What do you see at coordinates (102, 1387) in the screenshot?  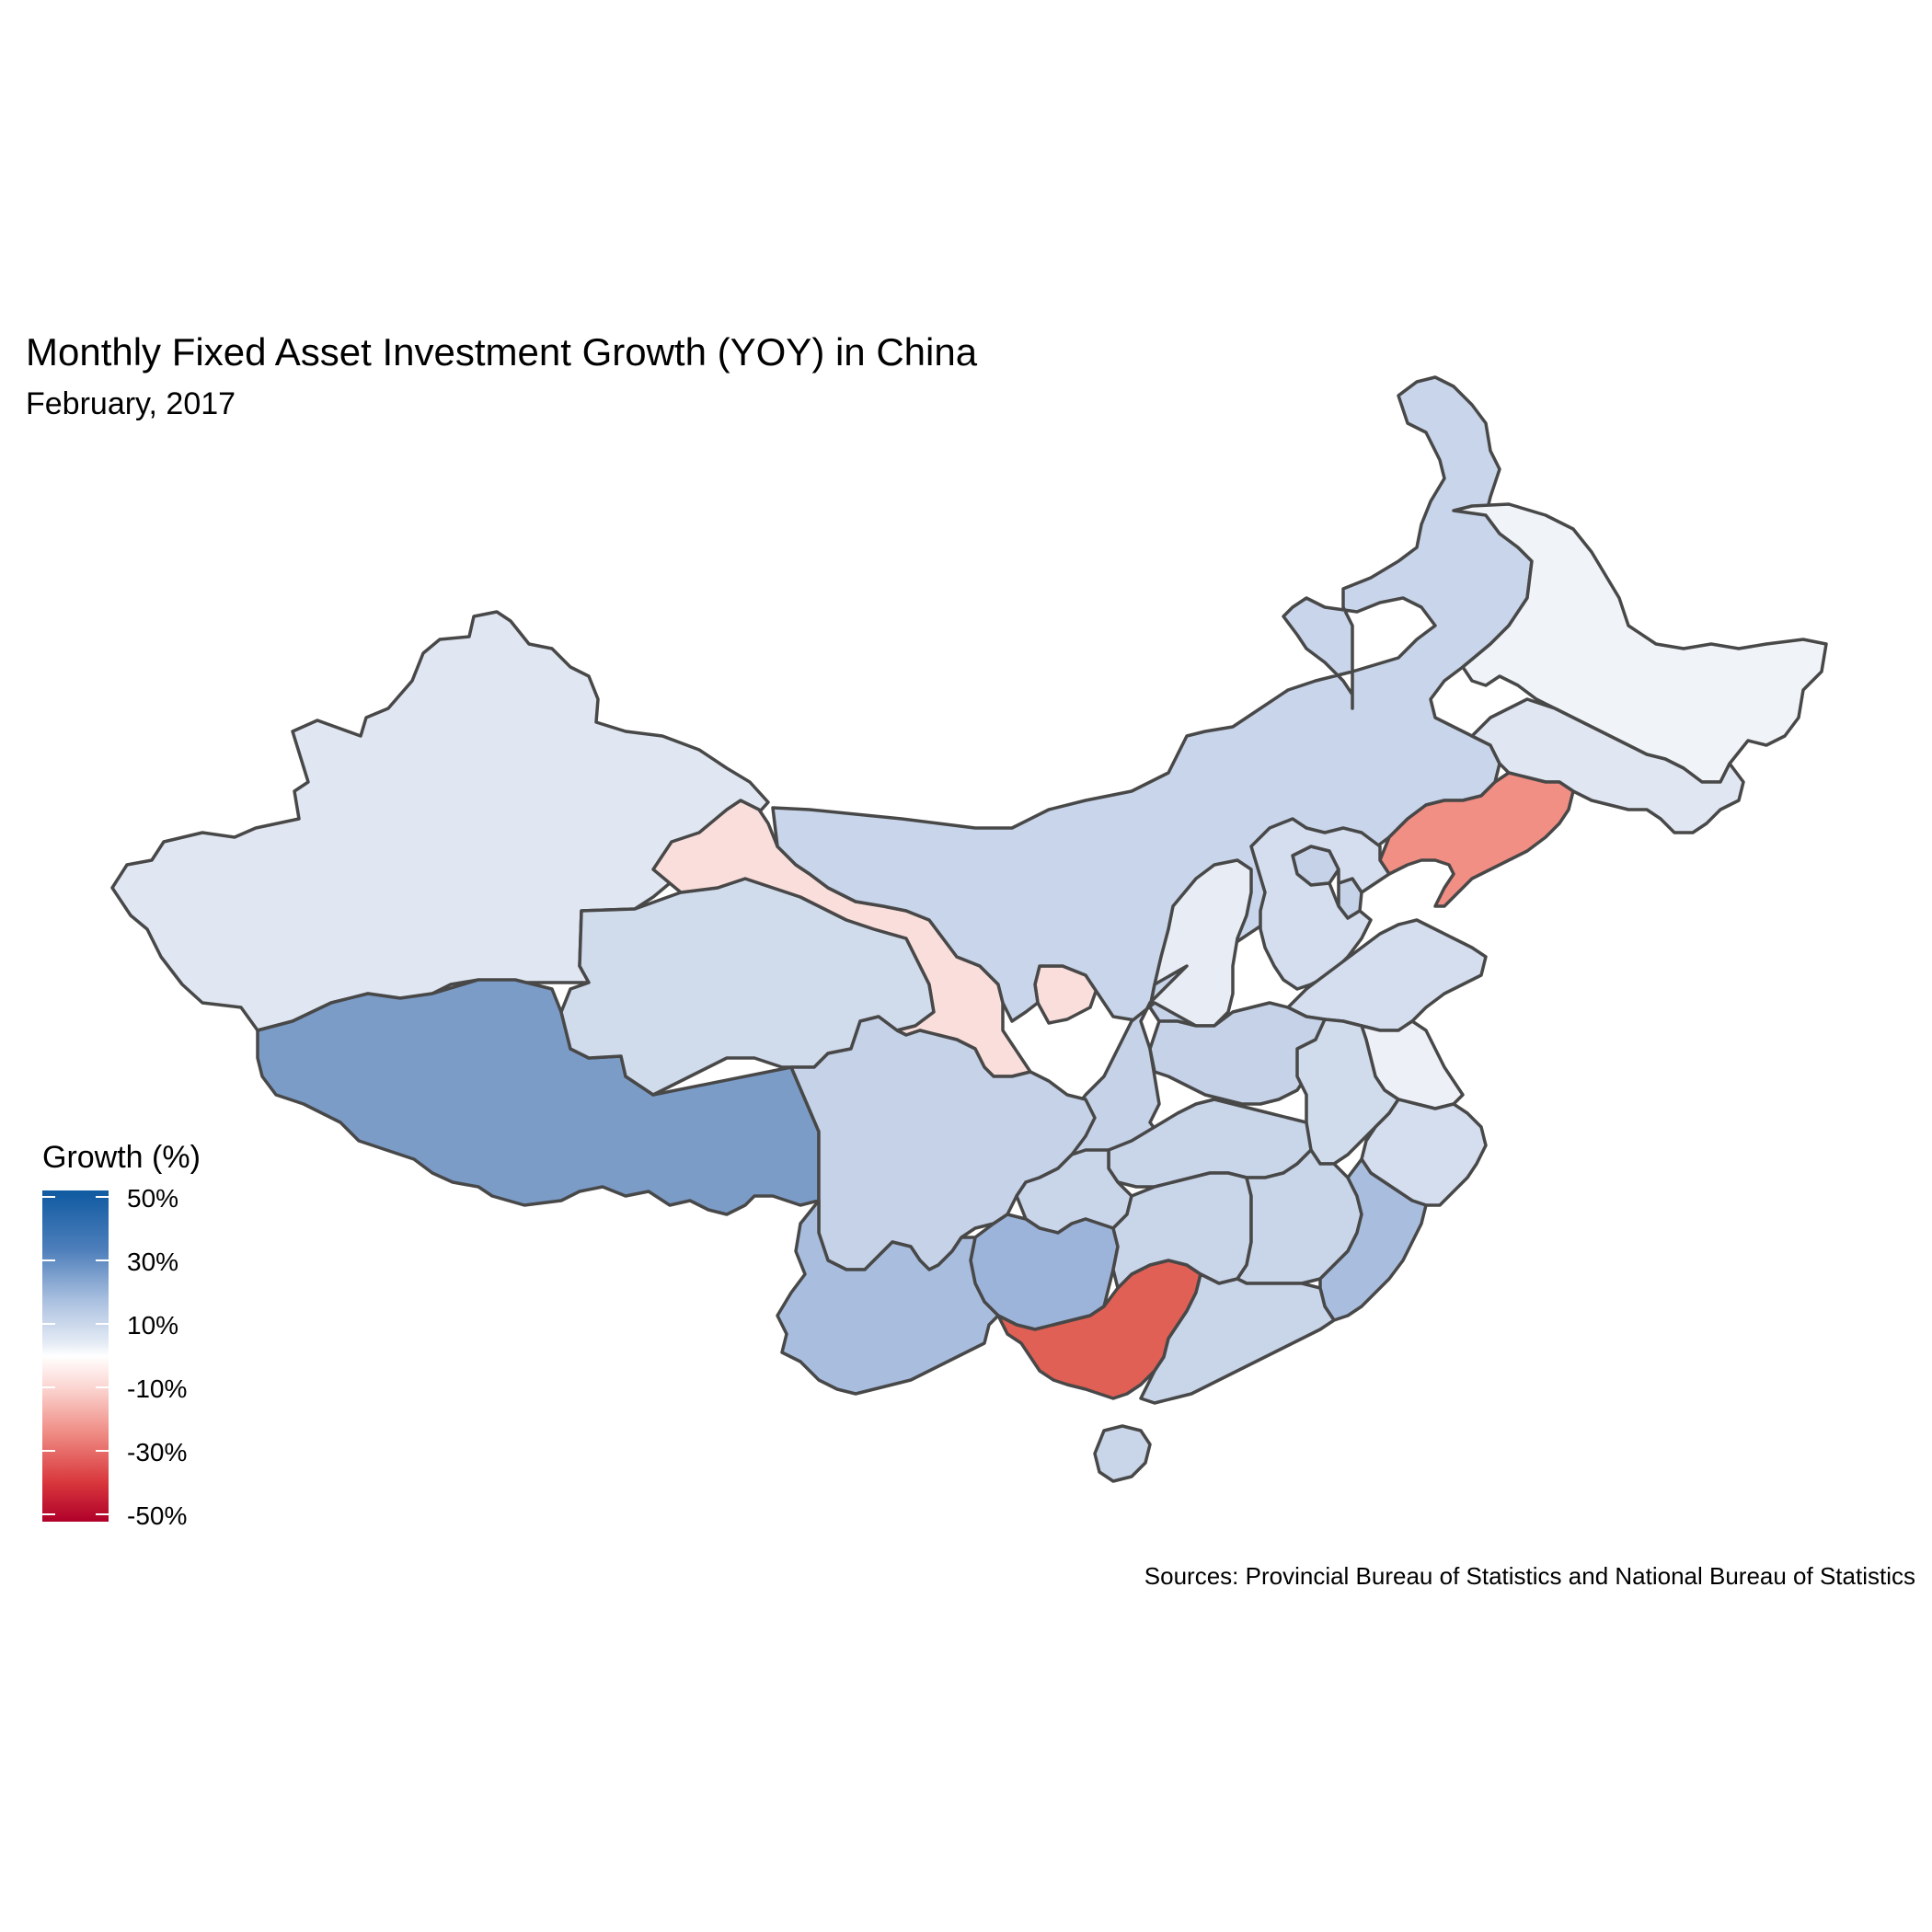 I see `legend-tick-right-neg10` at bounding box center [102, 1387].